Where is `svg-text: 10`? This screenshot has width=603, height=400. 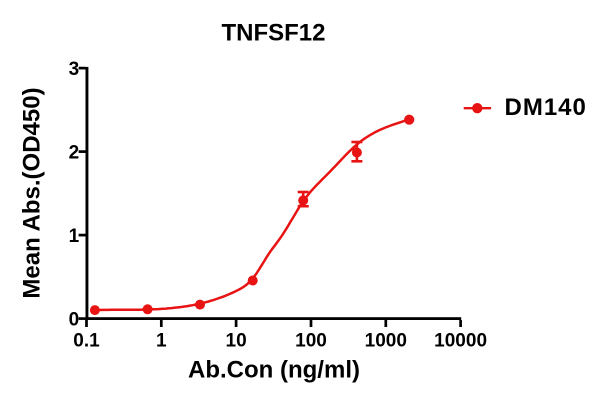 svg-text: 10 is located at coordinates (236, 341).